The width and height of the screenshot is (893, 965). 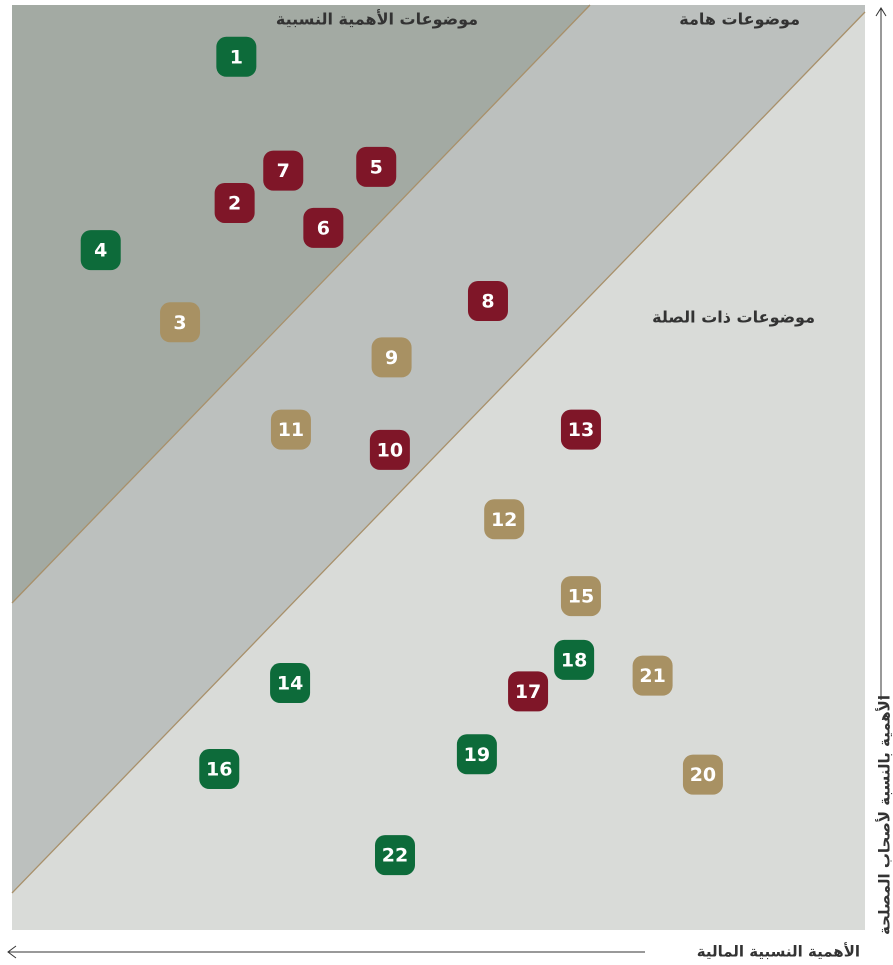 I want to click on badge-label: 12, so click(x=504, y=520).